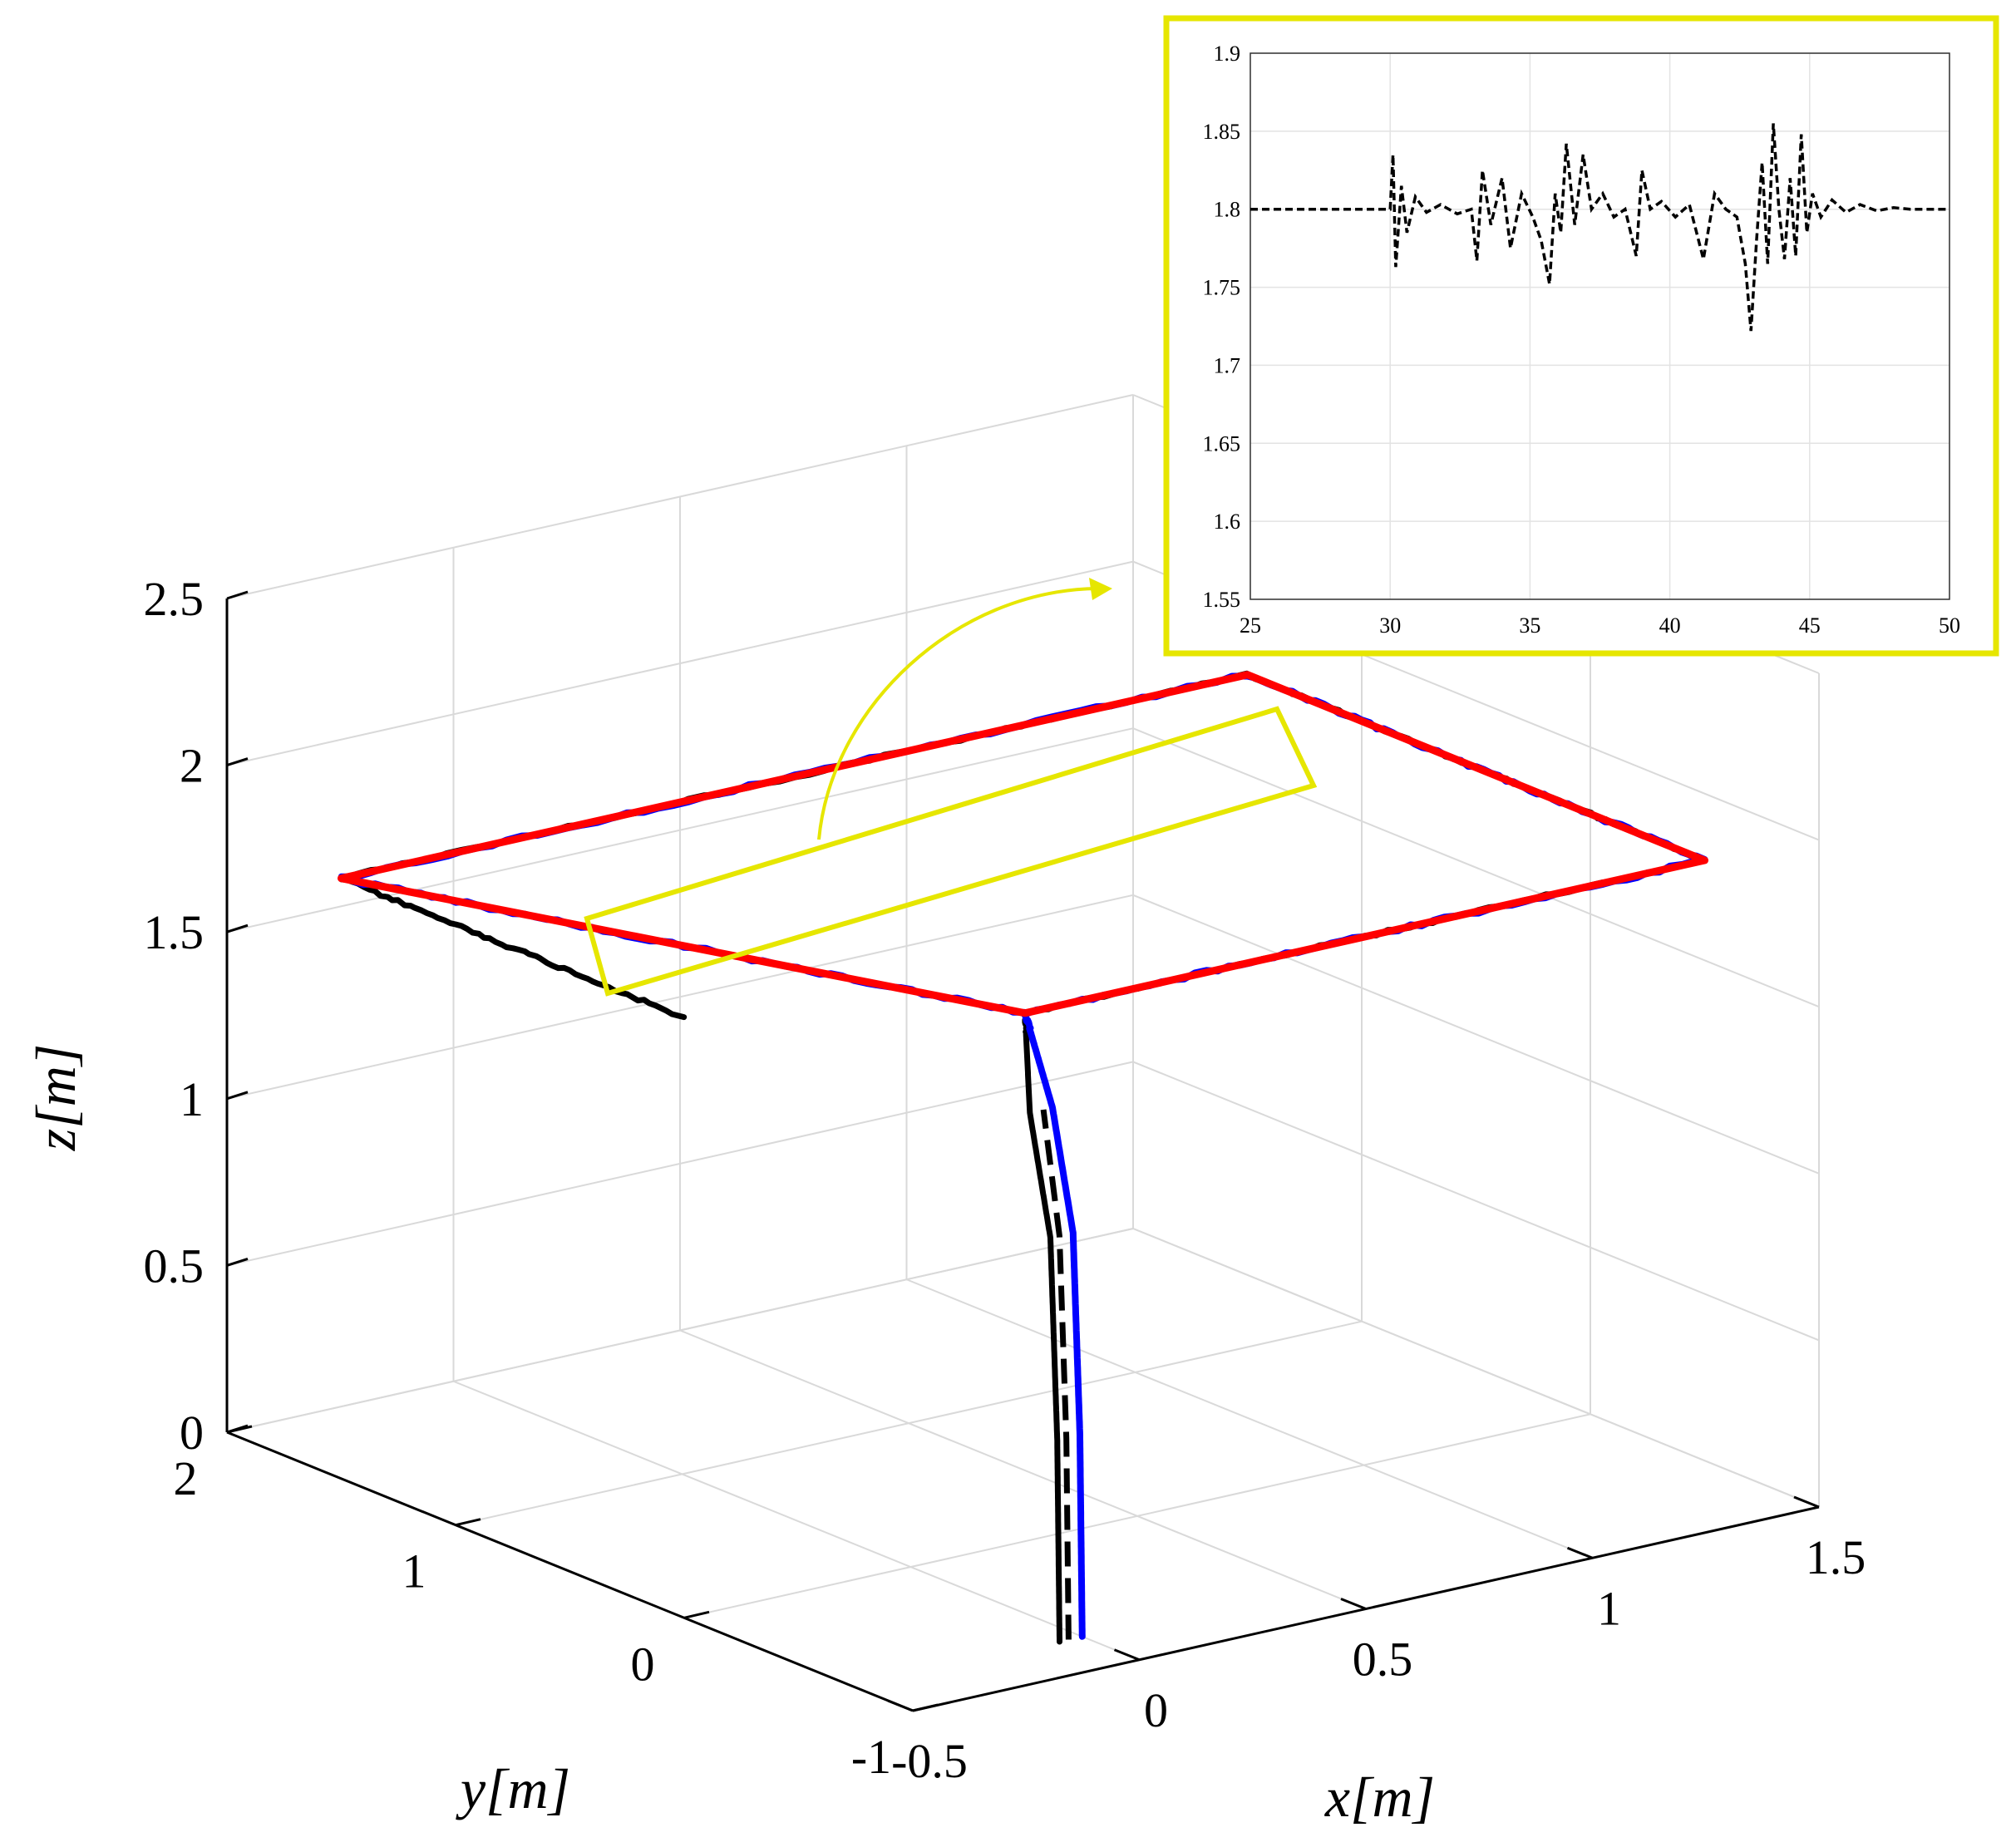 This screenshot has height=1847, width=2016. I want to click on inset-y-tick-label: 1.85, so click(1222, 132).